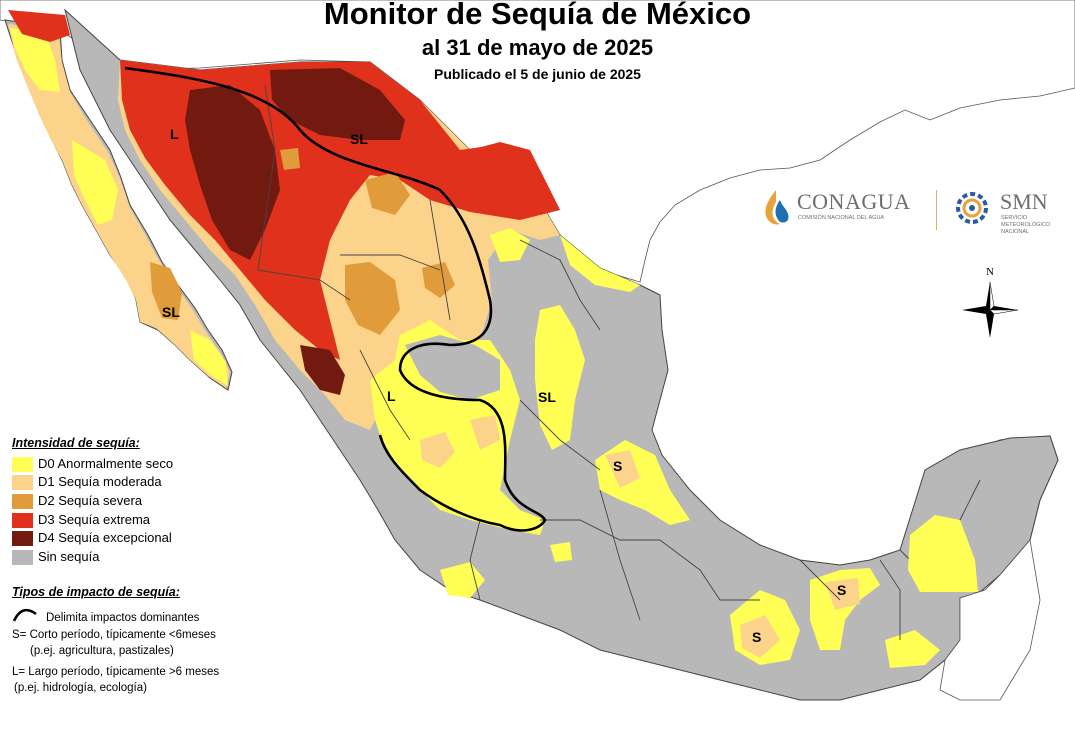 The image size is (1075, 741). I want to click on impact-short-line2: (p.ej. agricultura, pastizales), so click(102, 651).